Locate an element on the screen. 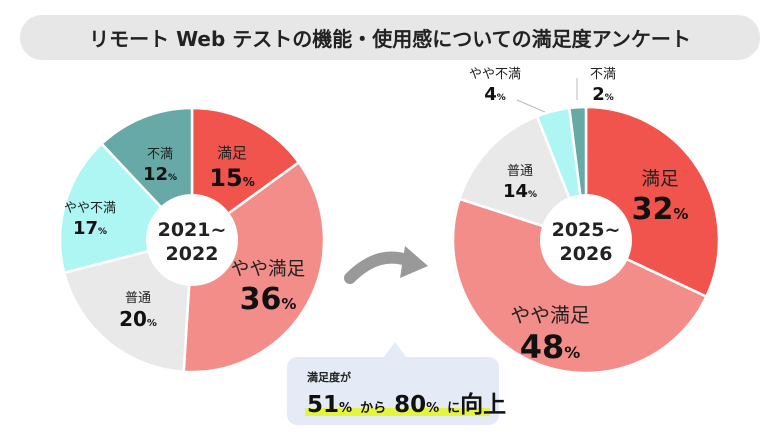  from-unit: % is located at coordinates (346, 408).